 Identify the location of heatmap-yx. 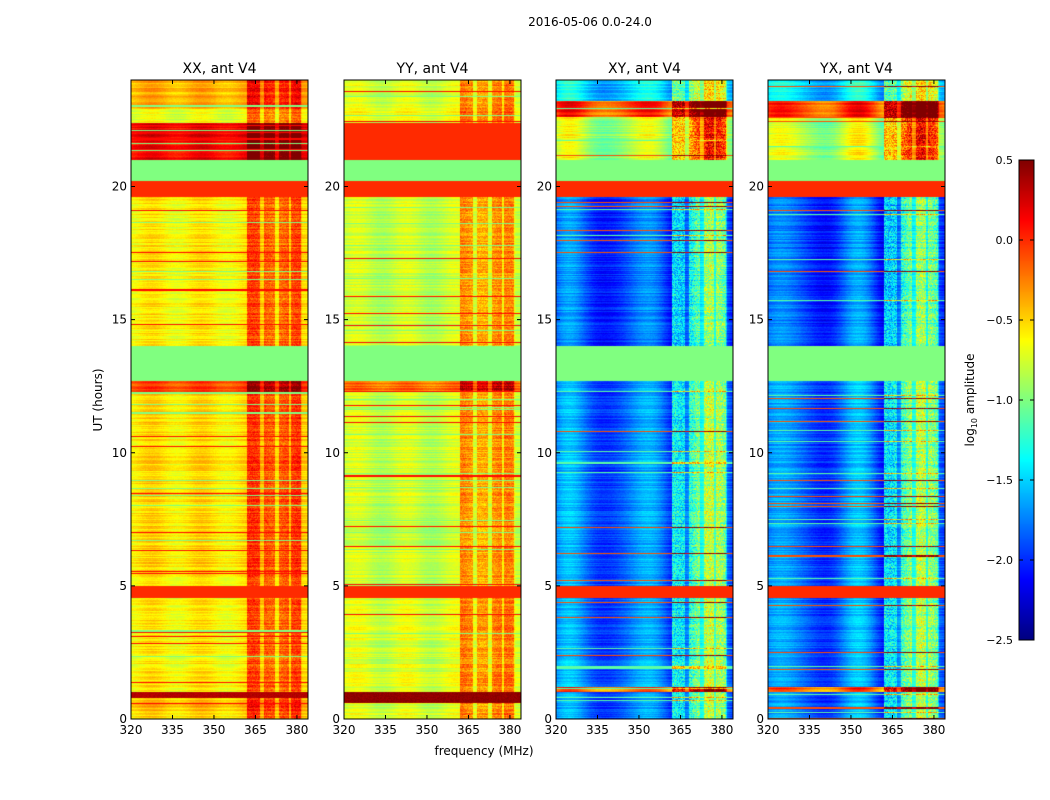
(856, 399).